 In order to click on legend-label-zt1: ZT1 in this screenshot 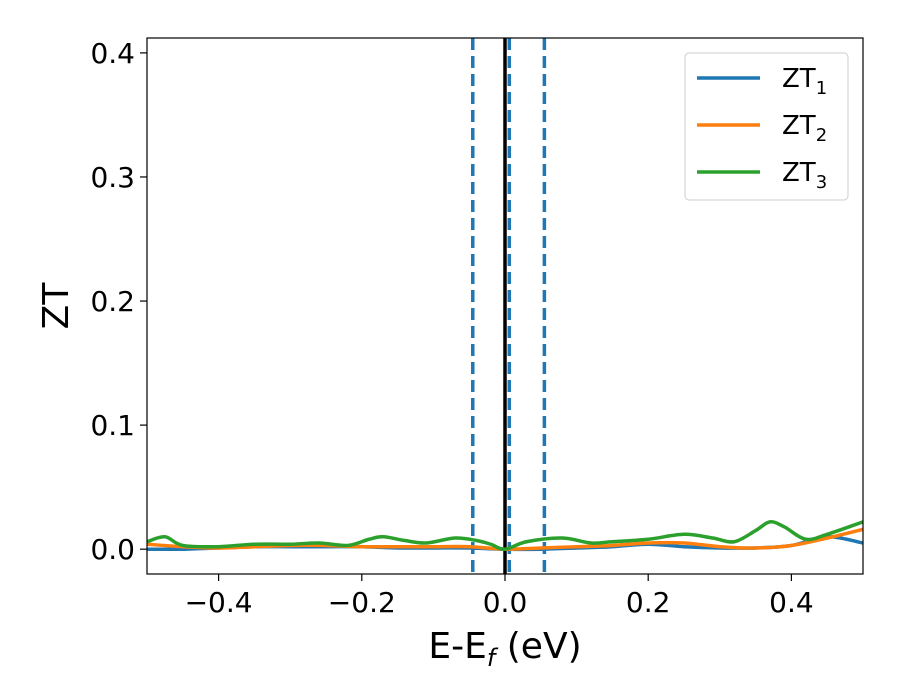, I will do `click(804, 81)`.